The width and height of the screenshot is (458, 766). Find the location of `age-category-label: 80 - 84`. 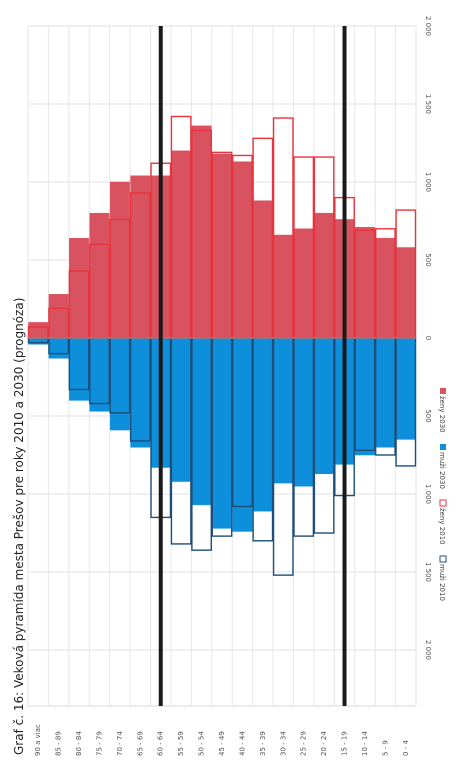

age-category-label: 80 - 84 is located at coordinates (79, 743).